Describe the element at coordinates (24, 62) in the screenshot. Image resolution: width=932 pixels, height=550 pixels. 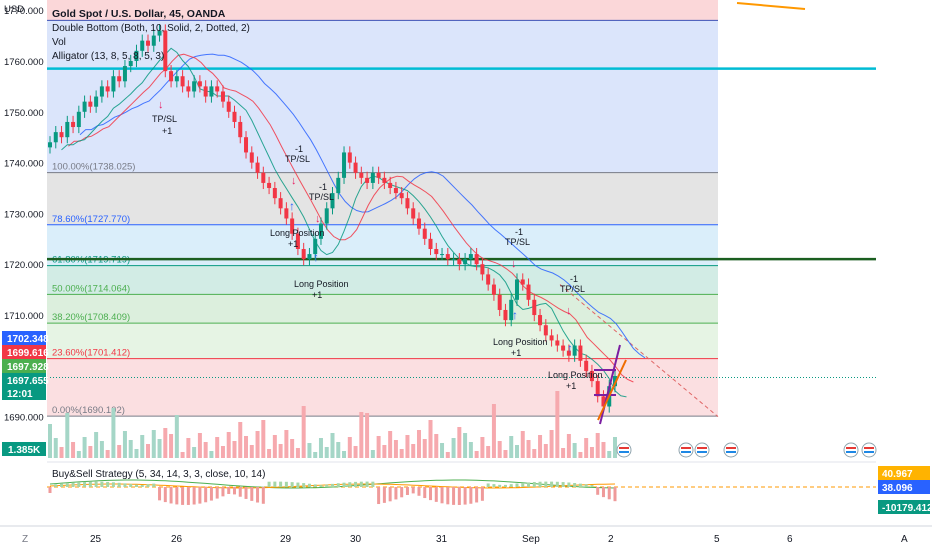
I see `y-tick-label: 1760.000` at that location.